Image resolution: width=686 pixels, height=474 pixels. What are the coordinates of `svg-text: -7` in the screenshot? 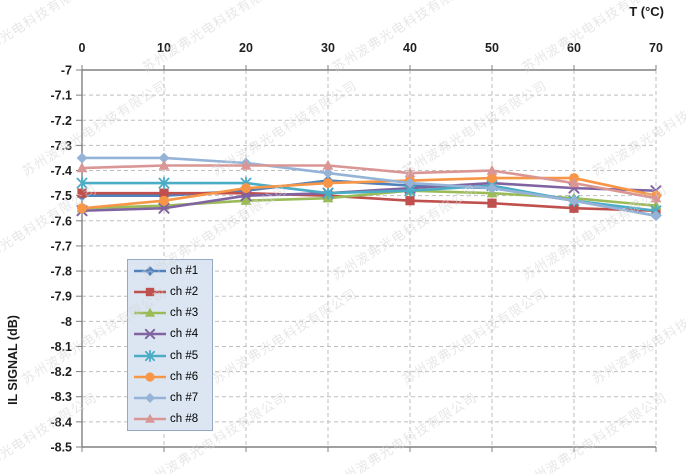 It's located at (66, 71).